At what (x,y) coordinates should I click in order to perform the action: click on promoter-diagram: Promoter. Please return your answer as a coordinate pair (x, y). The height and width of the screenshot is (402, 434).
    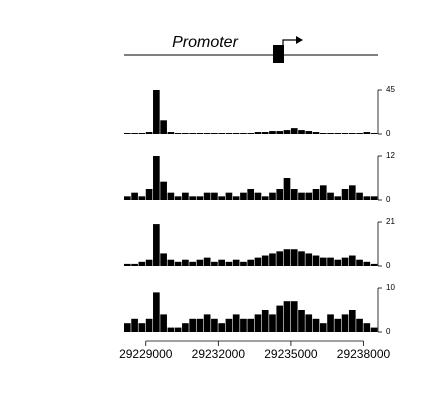
    Looking at the image, I should click on (251, 48).